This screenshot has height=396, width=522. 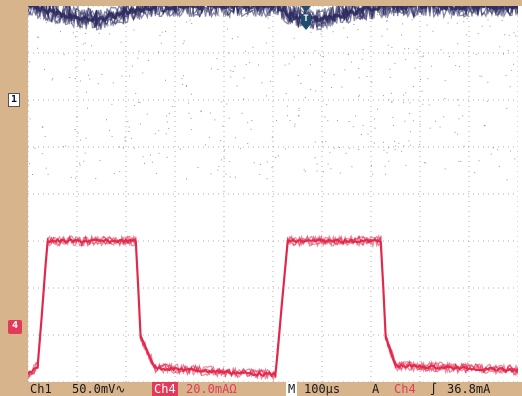 I want to click on trigger-position-marker: T, so click(x=306, y=23).